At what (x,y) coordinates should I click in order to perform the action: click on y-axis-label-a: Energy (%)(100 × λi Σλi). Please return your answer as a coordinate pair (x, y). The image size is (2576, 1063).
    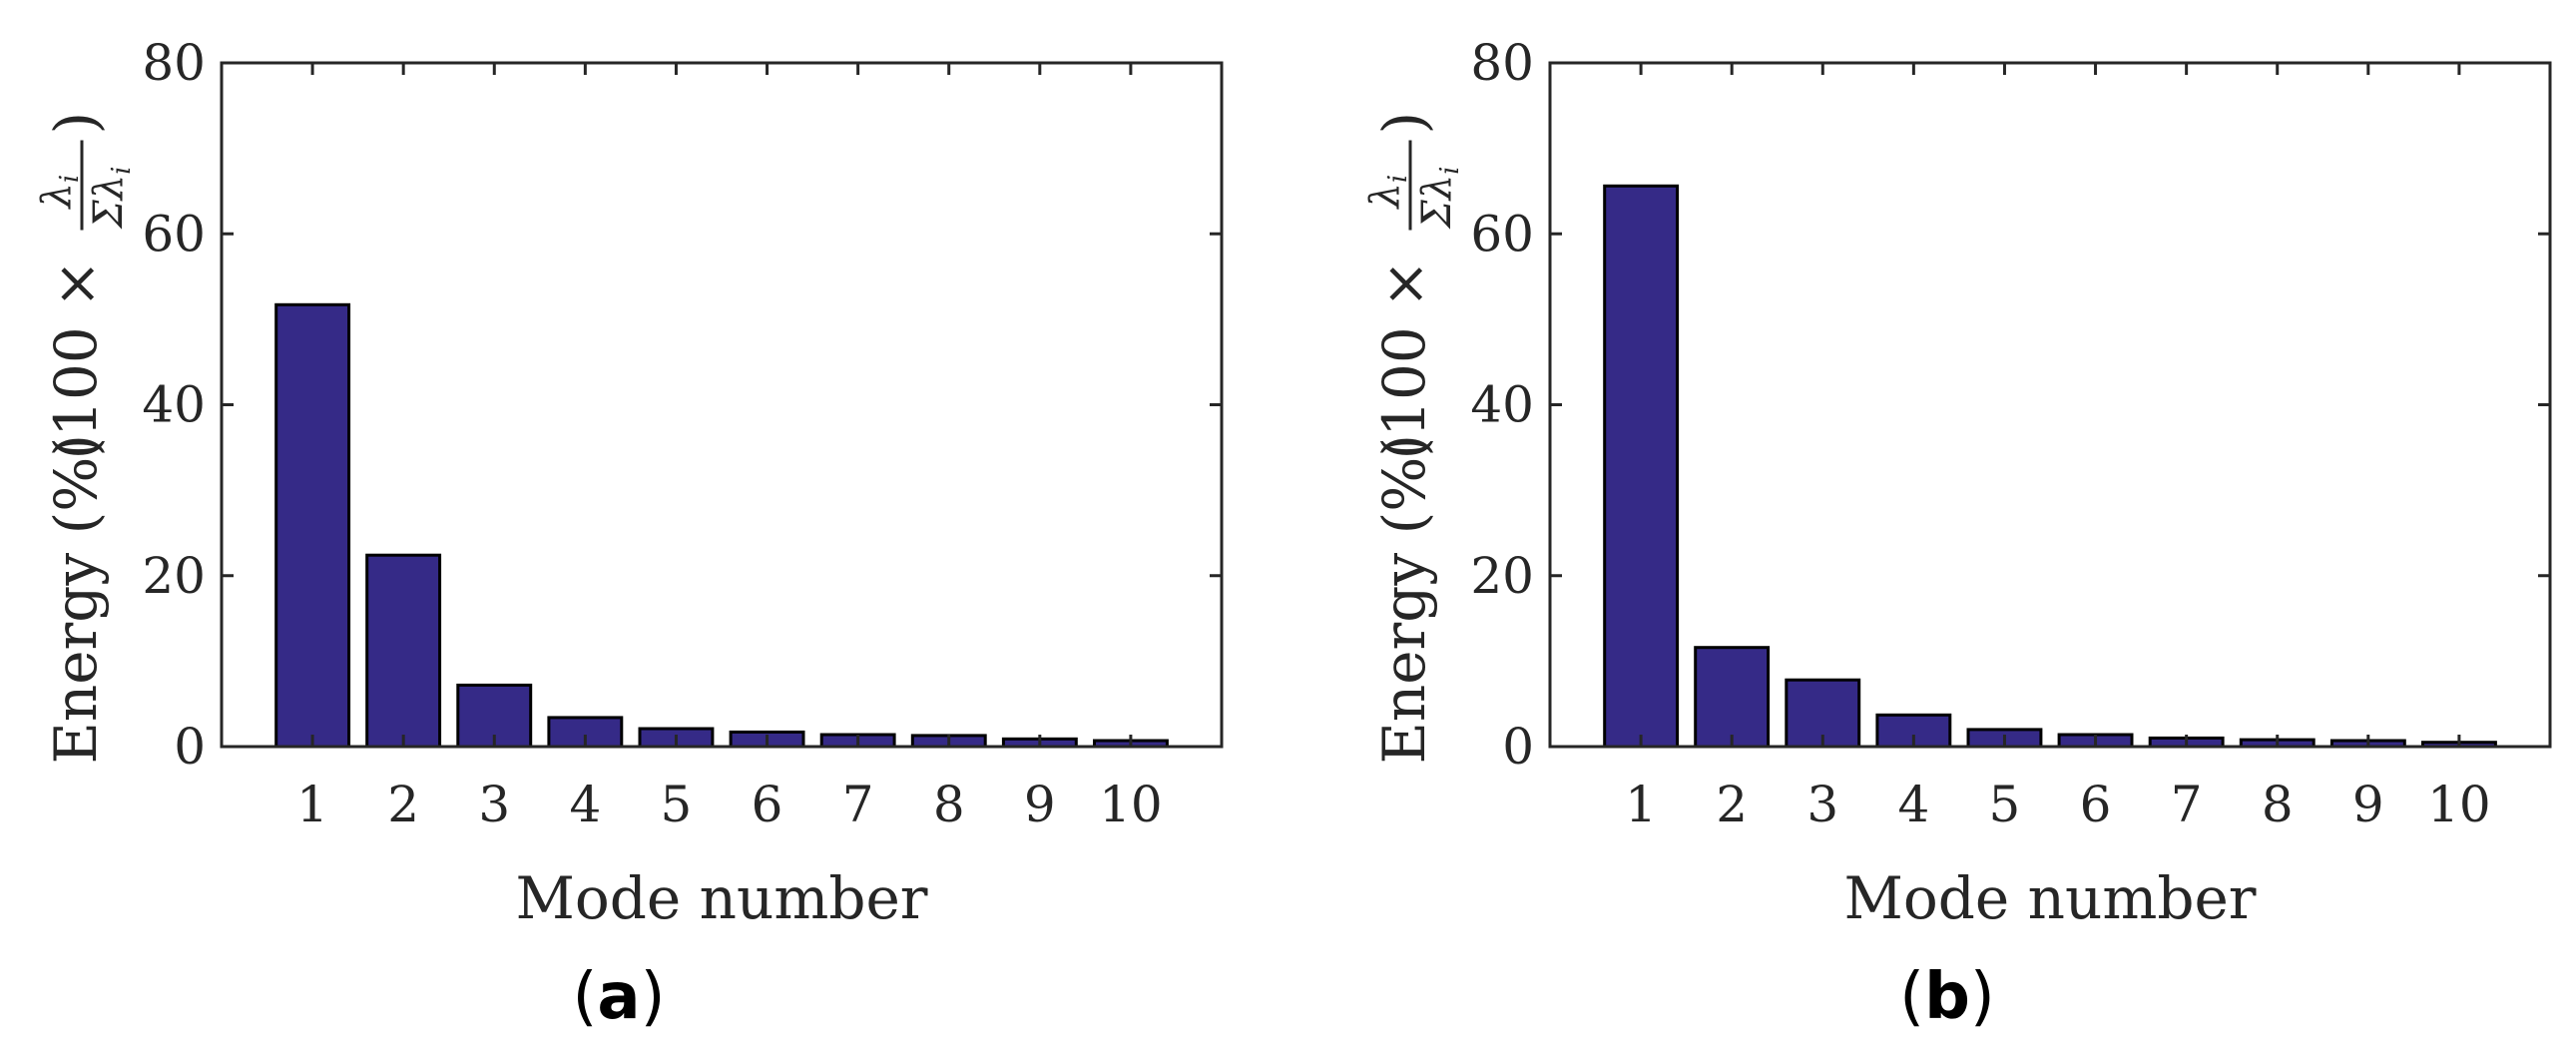
    Looking at the image, I should click on (86, 438).